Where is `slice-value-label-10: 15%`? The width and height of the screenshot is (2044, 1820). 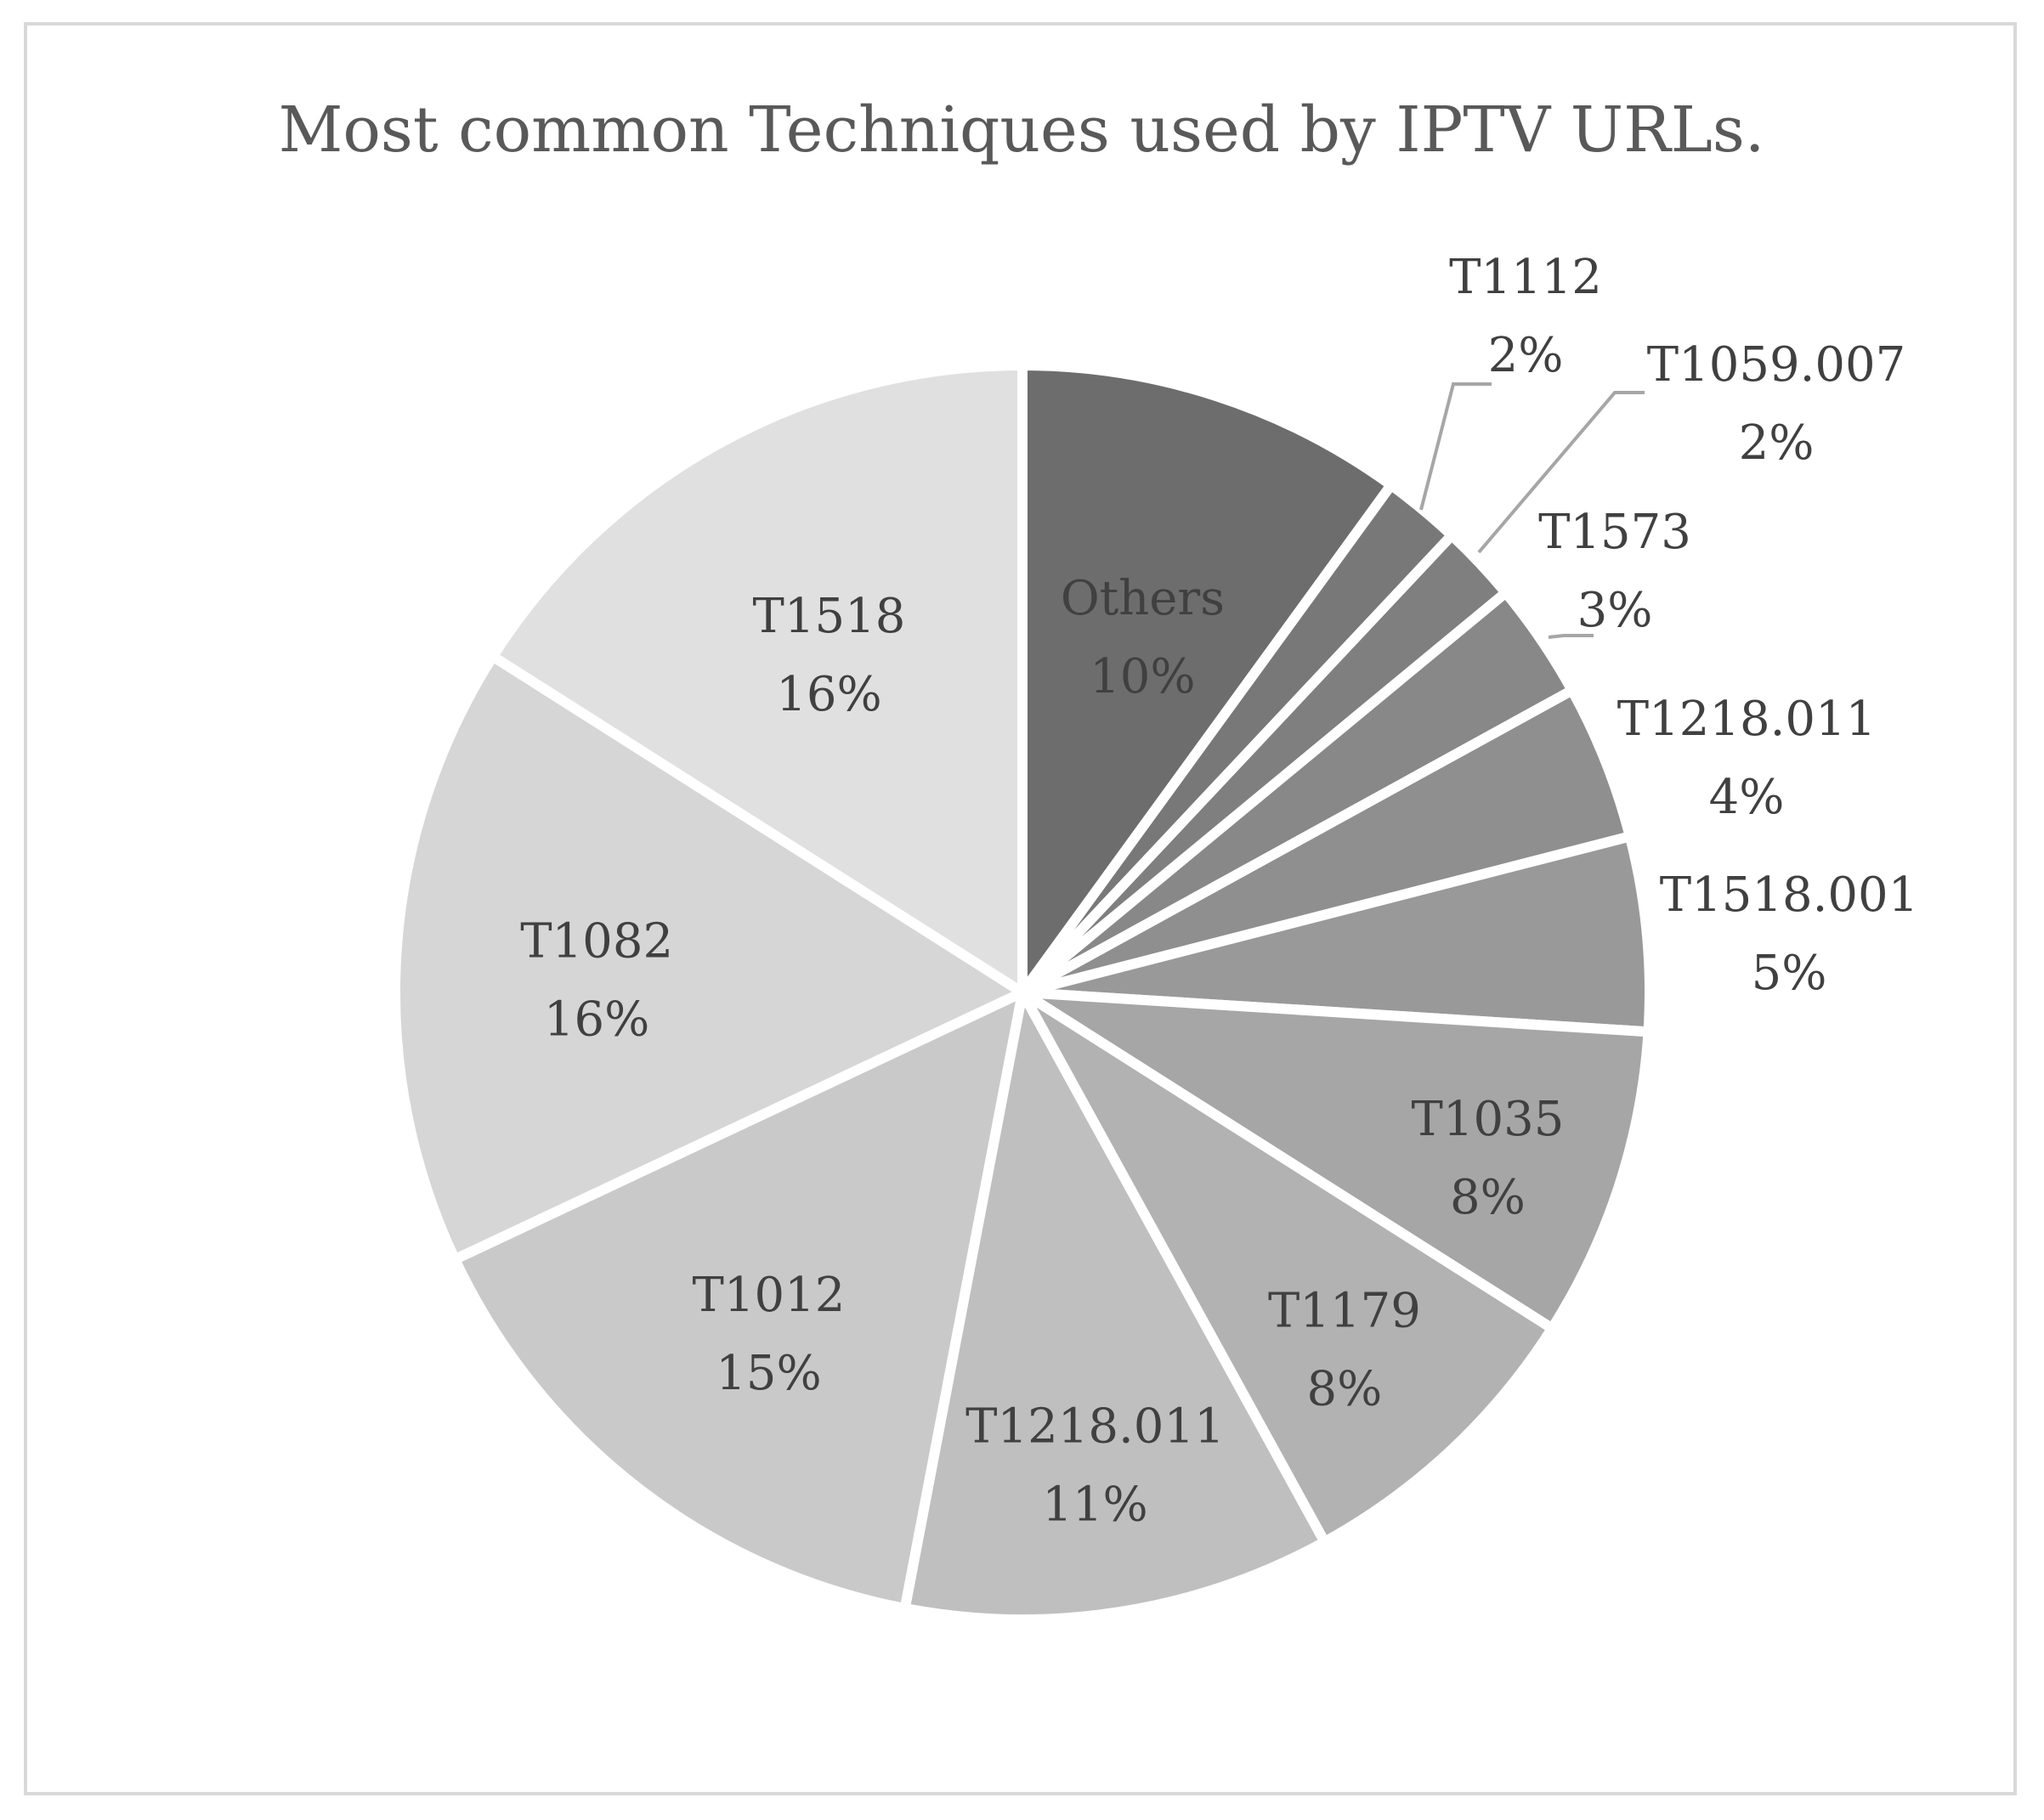
slice-value-label-10: 15% is located at coordinates (769, 1373).